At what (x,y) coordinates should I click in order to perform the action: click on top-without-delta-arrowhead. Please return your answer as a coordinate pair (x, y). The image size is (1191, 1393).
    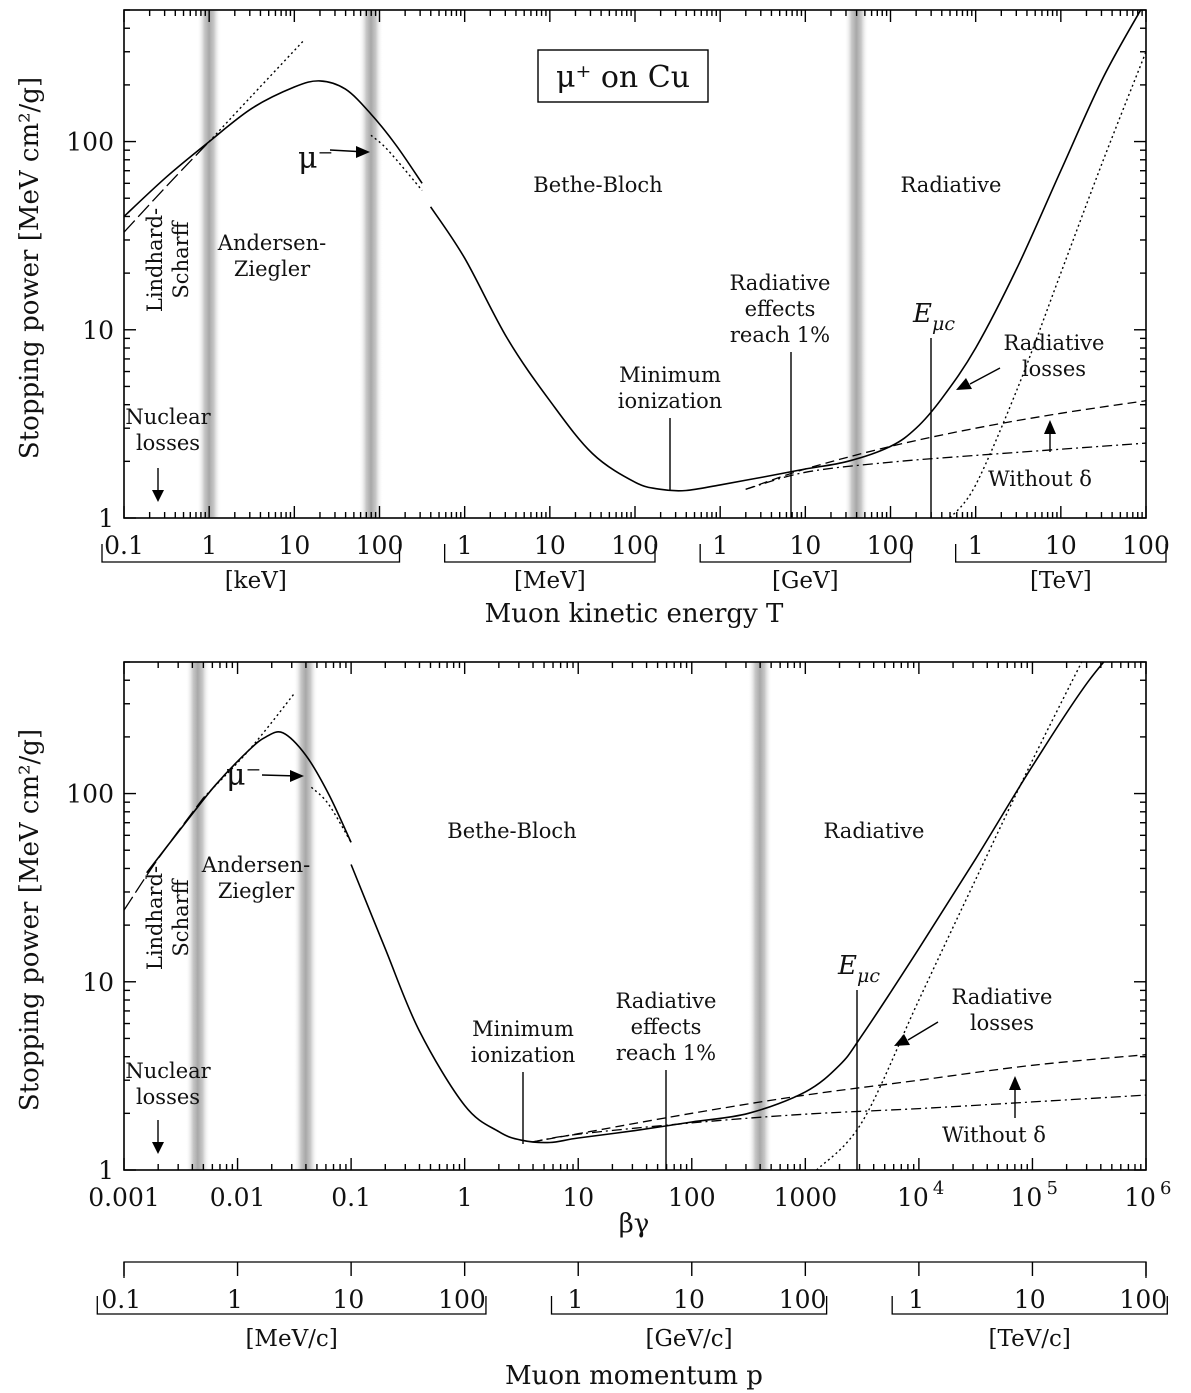
    Looking at the image, I should click on (1050, 427).